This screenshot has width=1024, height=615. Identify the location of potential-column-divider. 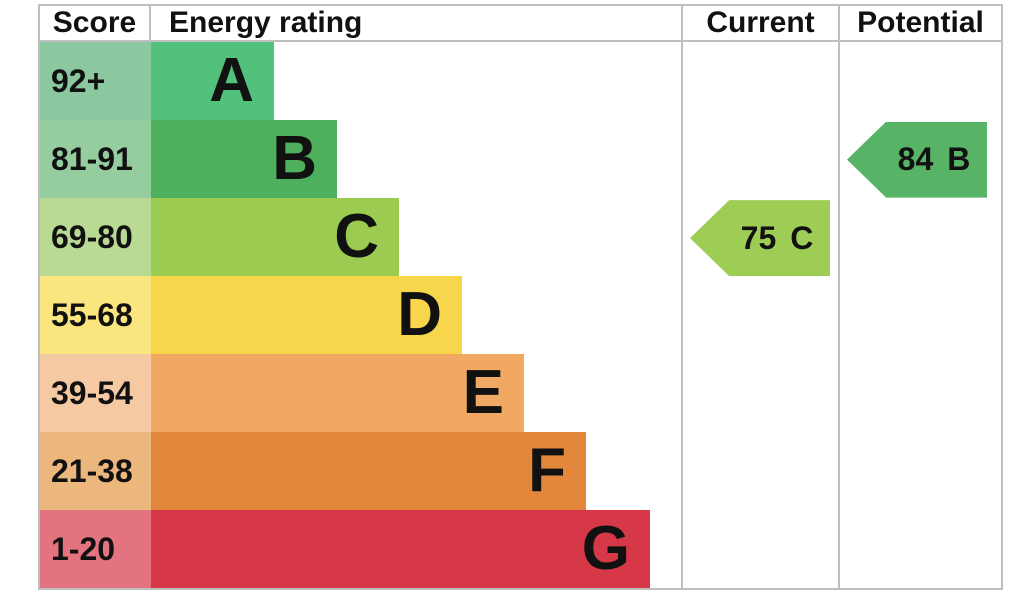
(839, 315).